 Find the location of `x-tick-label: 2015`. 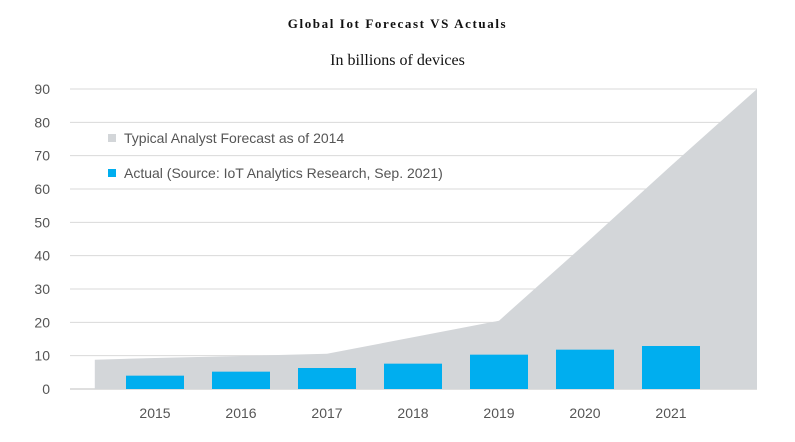

x-tick-label: 2015 is located at coordinates (154, 413).